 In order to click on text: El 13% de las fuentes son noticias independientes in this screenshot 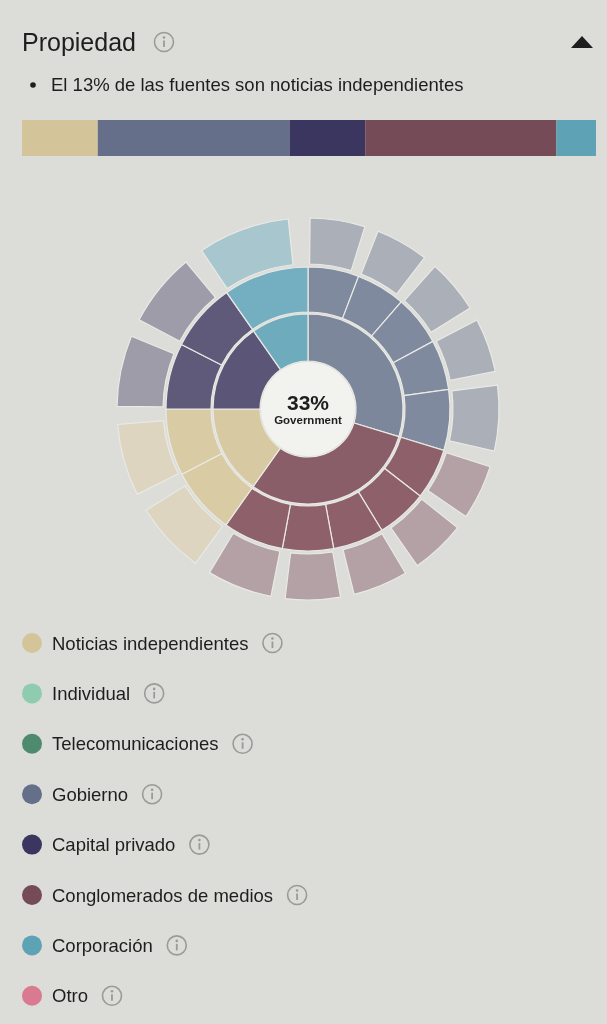, I will do `click(257, 84)`.